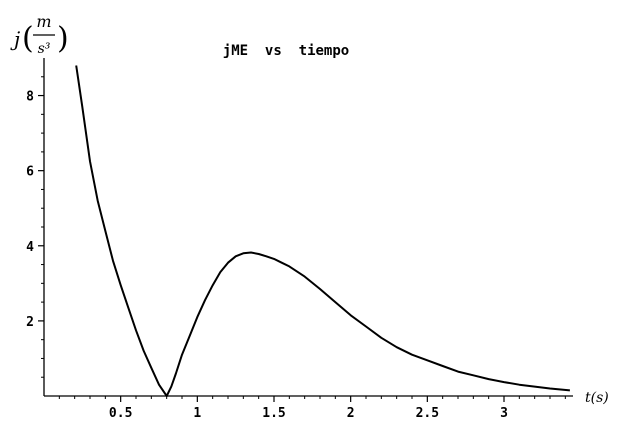 The height and width of the screenshot is (426, 629). Describe the element at coordinates (120, 413) in the screenshot. I see `x-tick-label: 0.5` at that location.